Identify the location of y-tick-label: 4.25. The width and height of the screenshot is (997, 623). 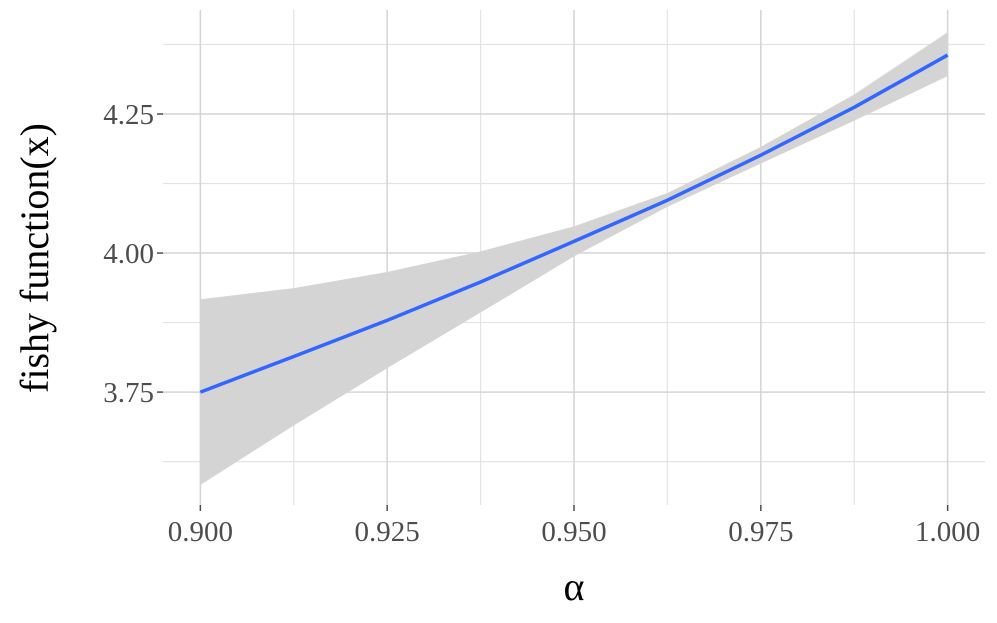
(128, 115).